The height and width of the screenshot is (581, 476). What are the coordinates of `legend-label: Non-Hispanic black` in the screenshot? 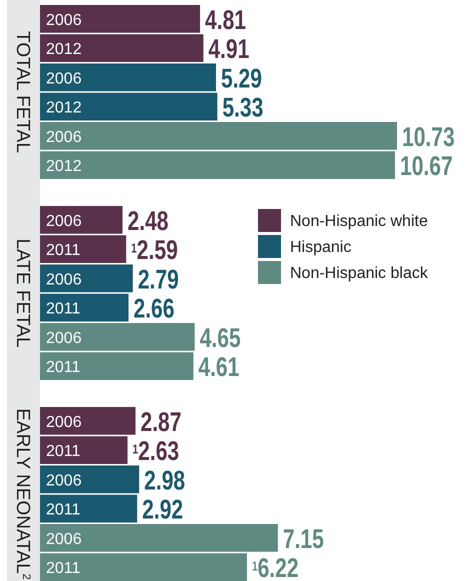 It's located at (359, 273).